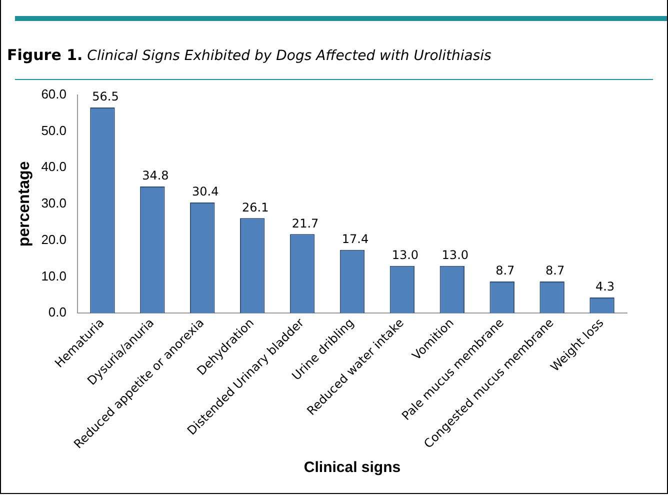 The width and height of the screenshot is (668, 495). I want to click on data-label: 30.4, so click(205, 191).